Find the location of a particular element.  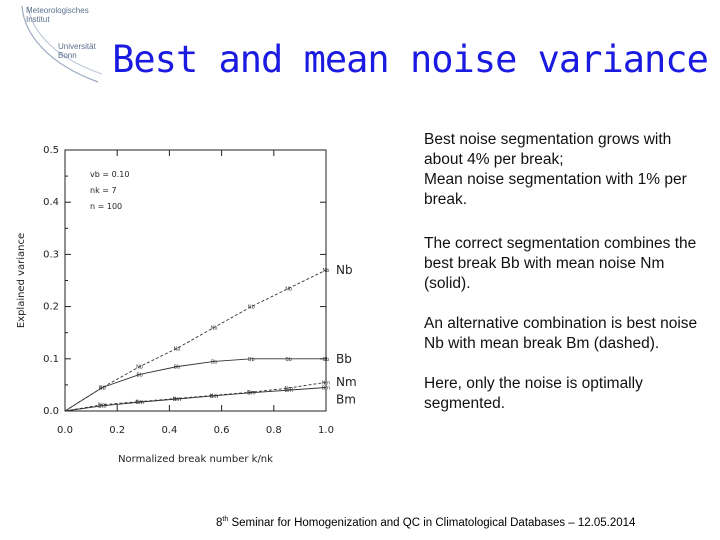

x-tick-label: 1.0 is located at coordinates (326, 430).